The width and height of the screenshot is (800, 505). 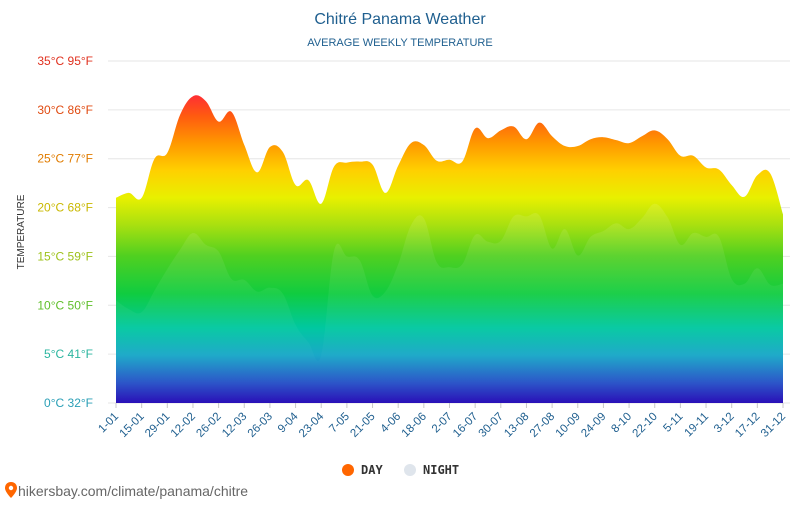 I want to click on x-tick-label: 12-03, so click(x=234, y=425).